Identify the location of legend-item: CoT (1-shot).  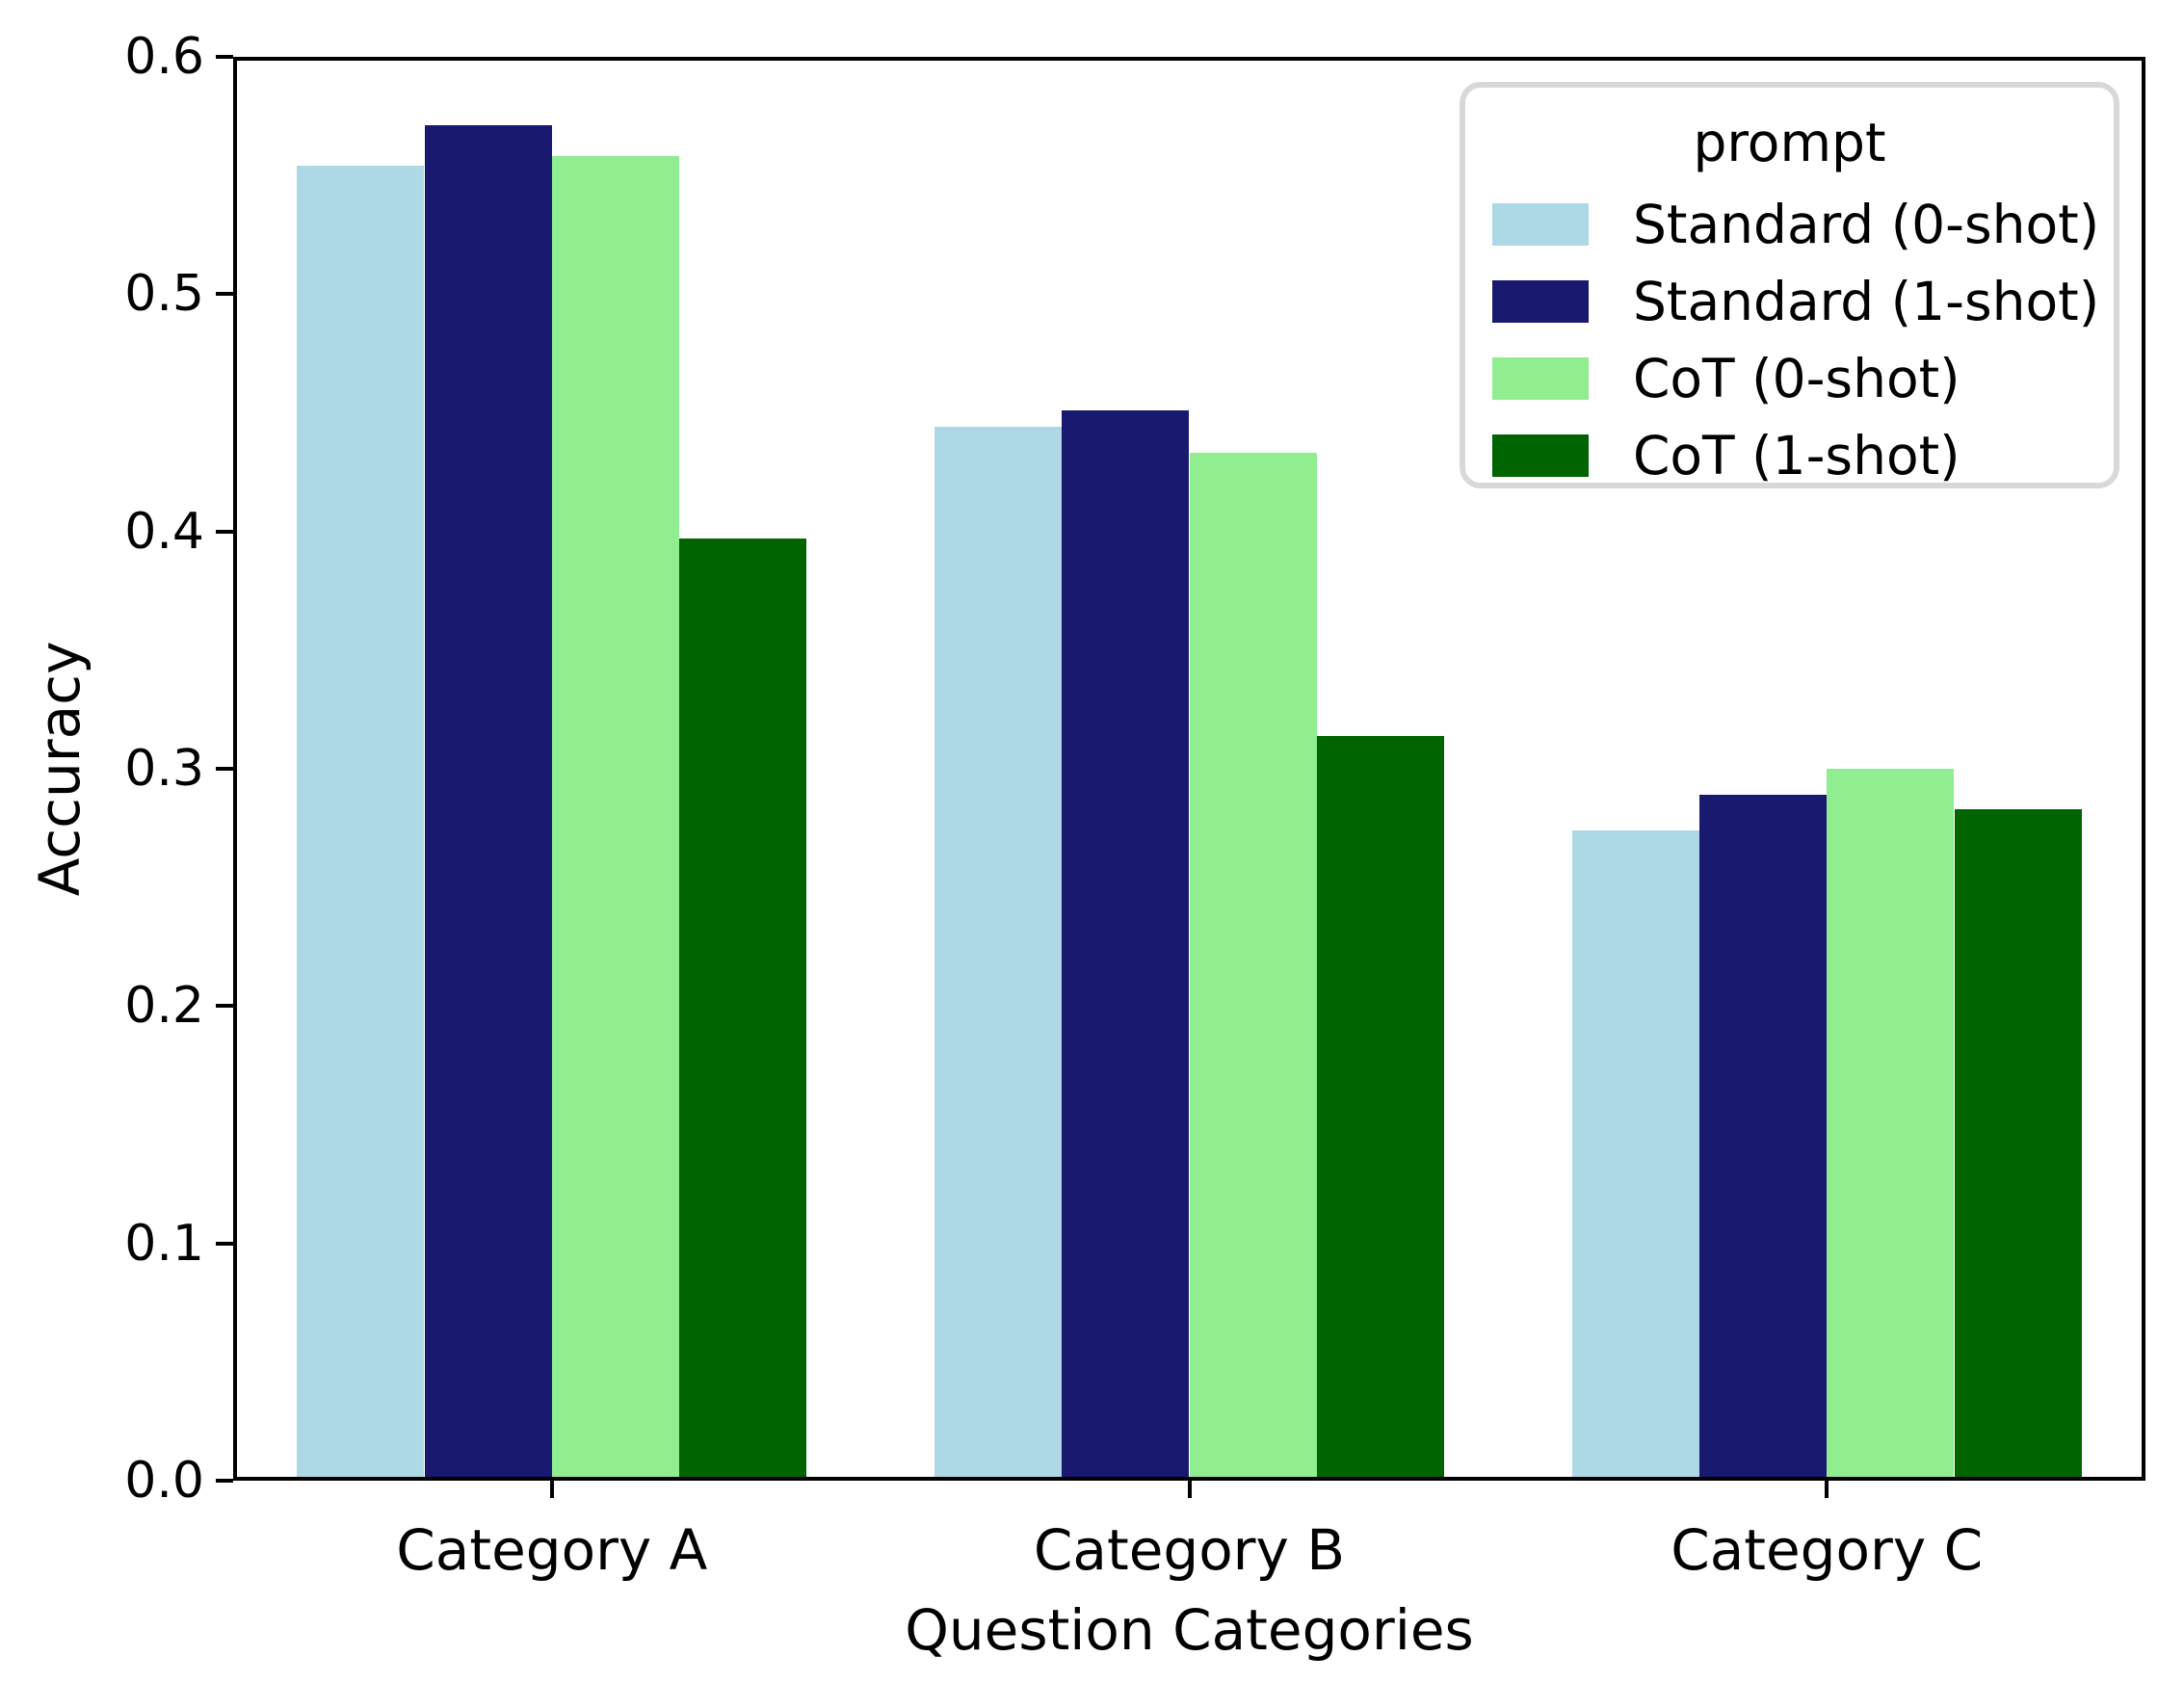
(1790, 455).